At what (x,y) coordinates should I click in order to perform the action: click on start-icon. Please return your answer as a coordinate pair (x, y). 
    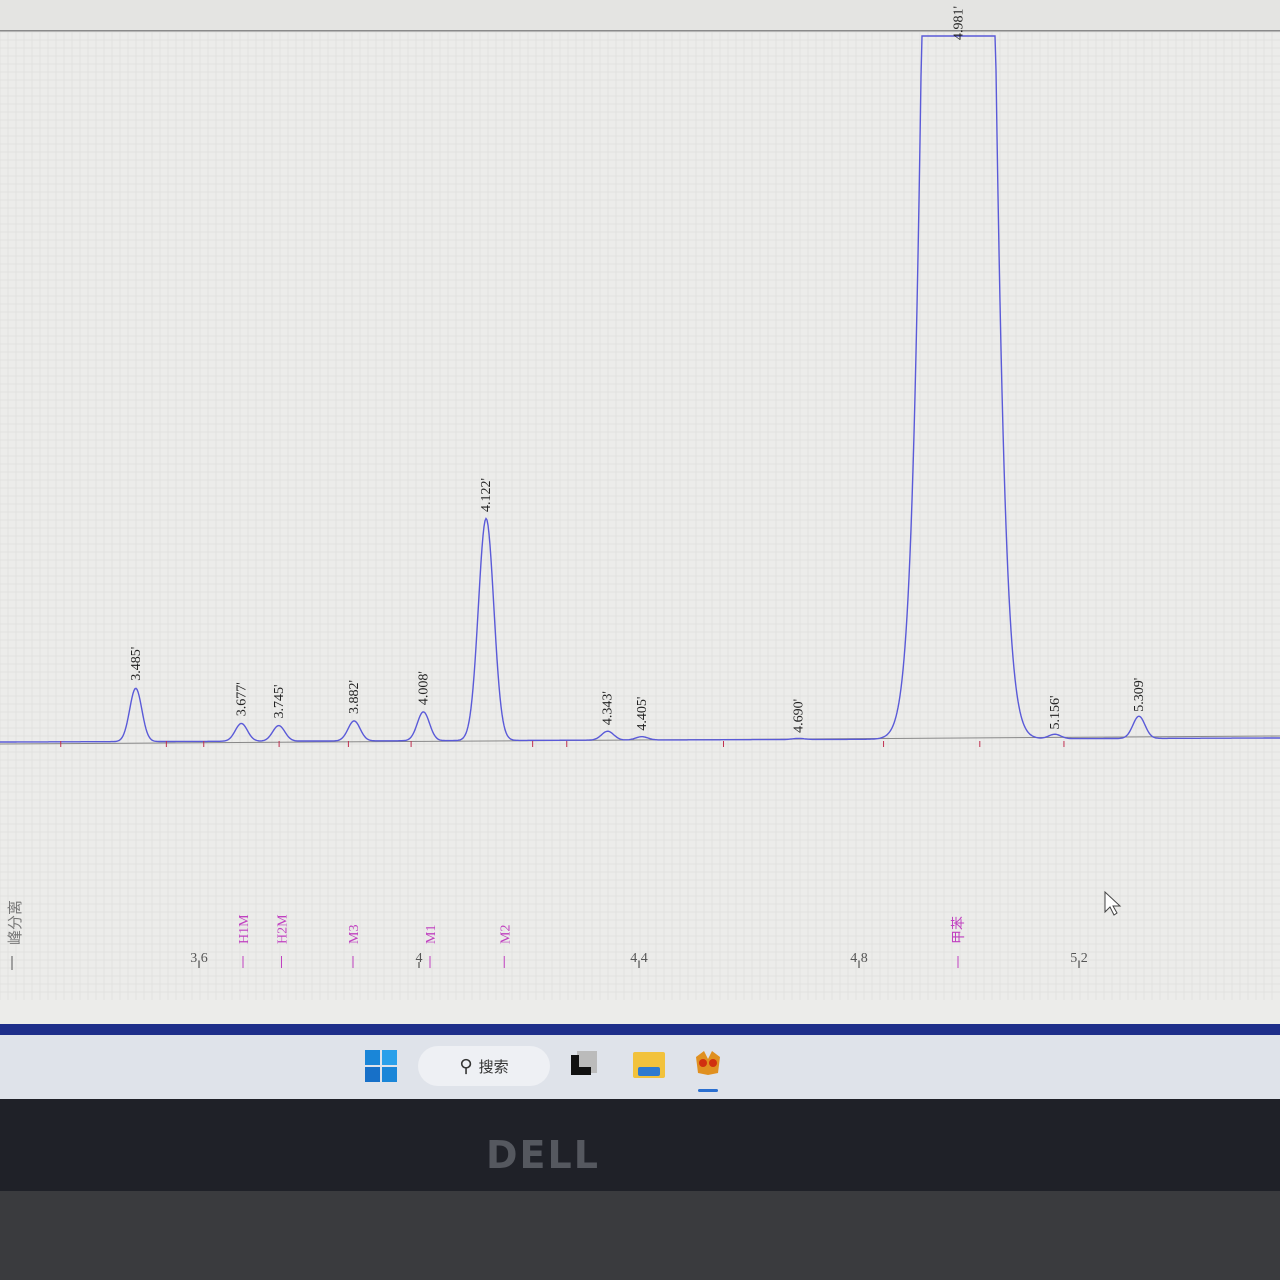
    Looking at the image, I should click on (381, 1067).